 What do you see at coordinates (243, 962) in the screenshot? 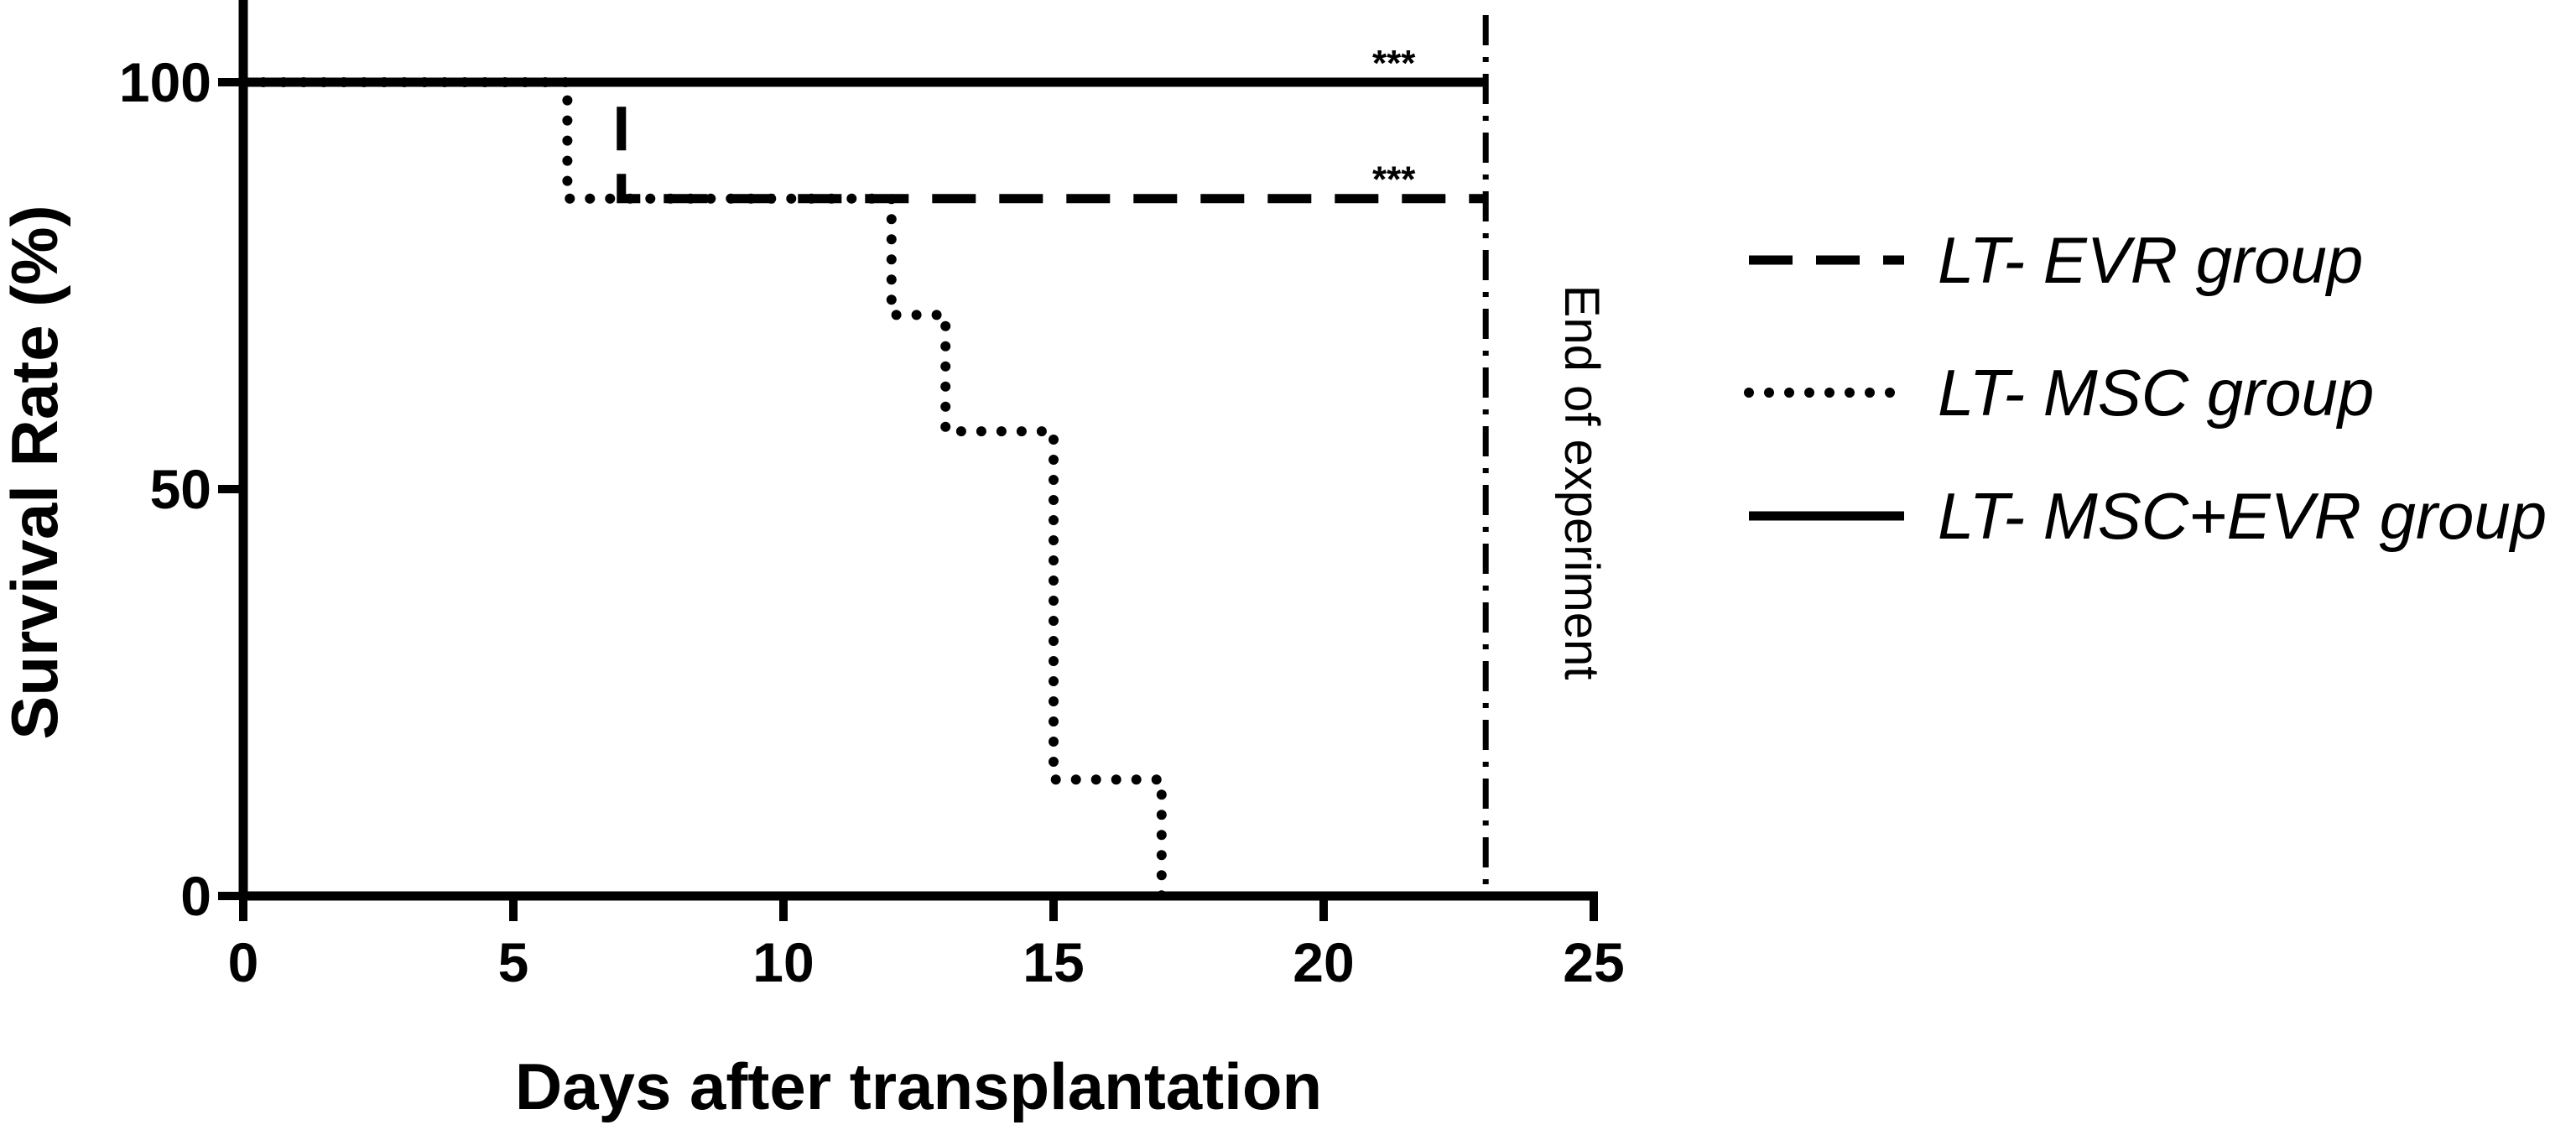
I see `x-tick-label: 0` at bounding box center [243, 962].